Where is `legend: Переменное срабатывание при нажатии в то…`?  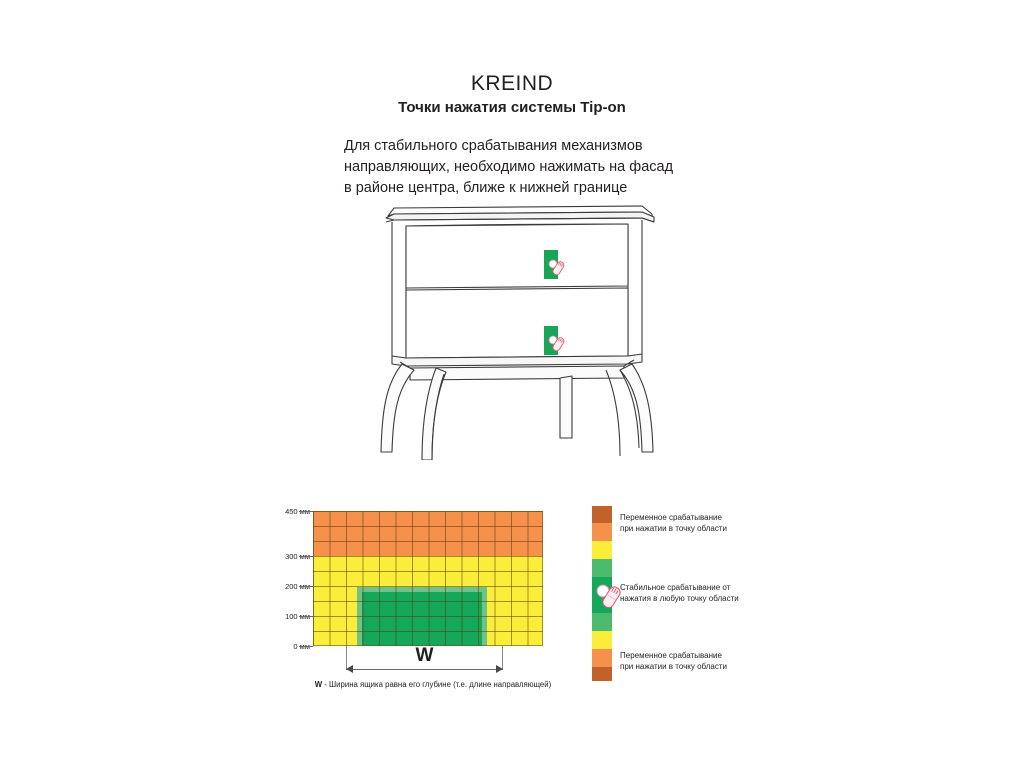
legend: Переменное срабатывание при нажатии в то… is located at coordinates (692, 596).